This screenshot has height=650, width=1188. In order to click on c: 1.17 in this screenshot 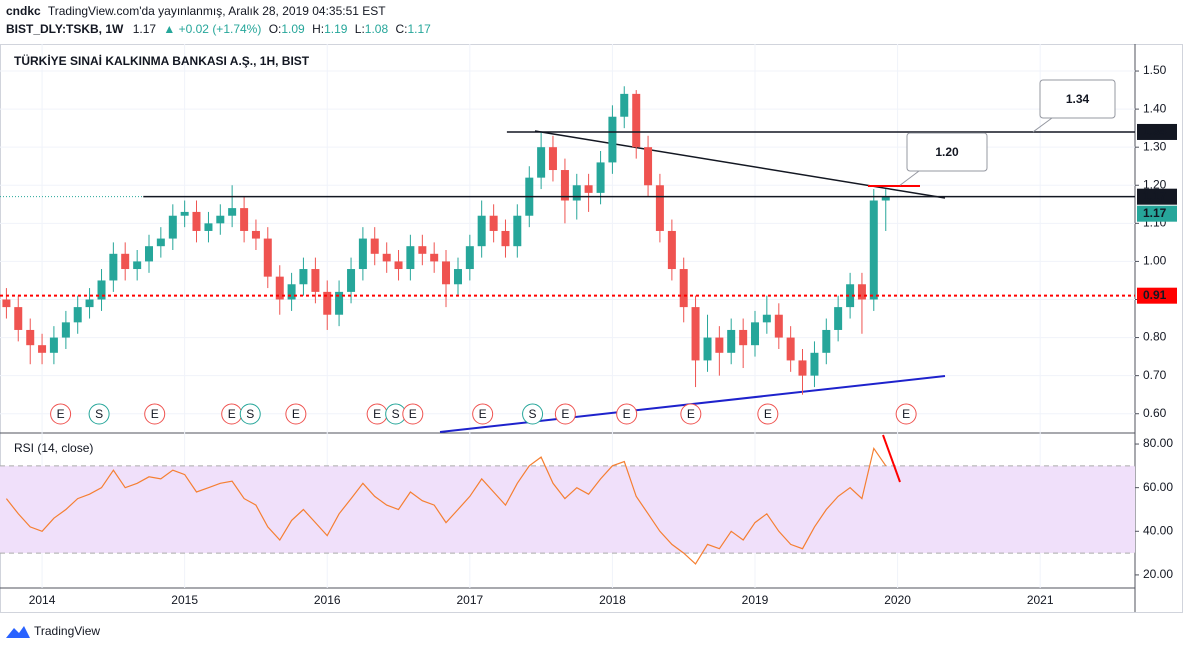, I will do `click(419, 29)`.